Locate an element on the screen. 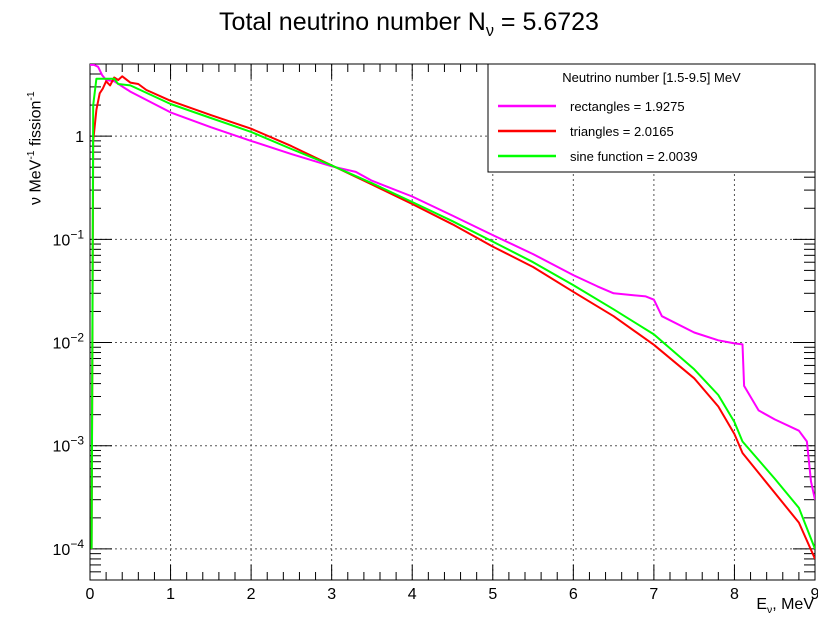 The image size is (818, 626). legend-entry: triangles = 2.0165 is located at coordinates (622, 131).